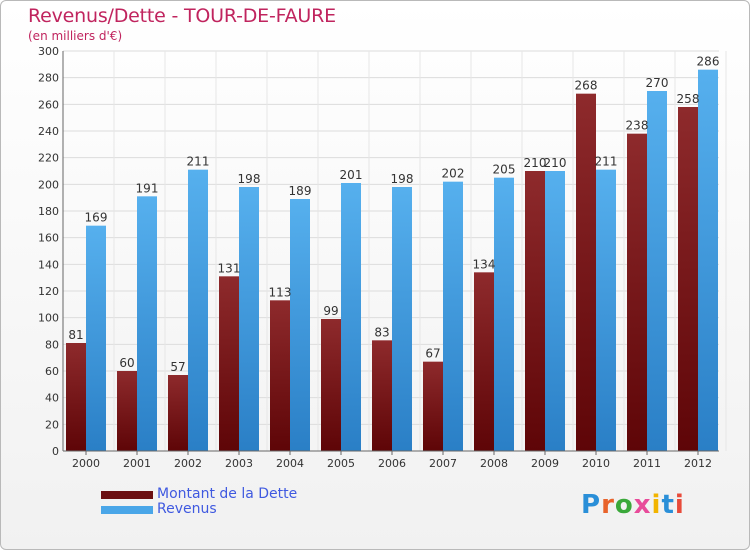  Describe the element at coordinates (494, 463) in the screenshot. I see `x-tick-label: 2008` at that location.